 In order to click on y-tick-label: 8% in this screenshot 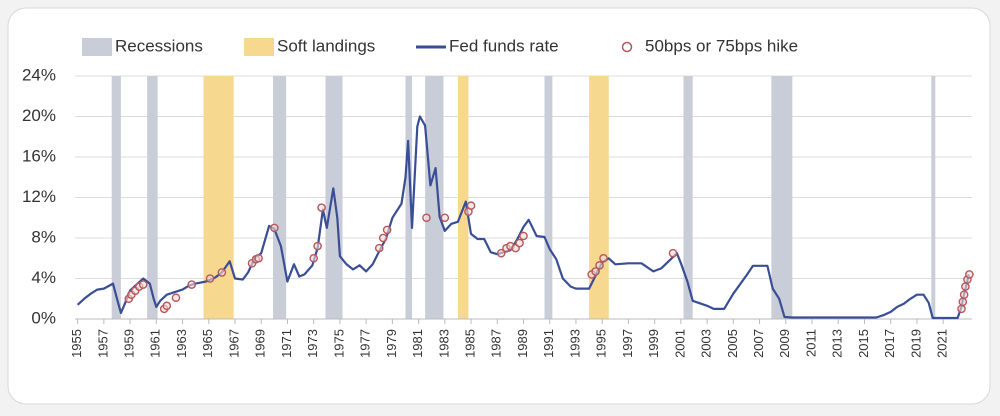, I will do `click(43, 236)`.